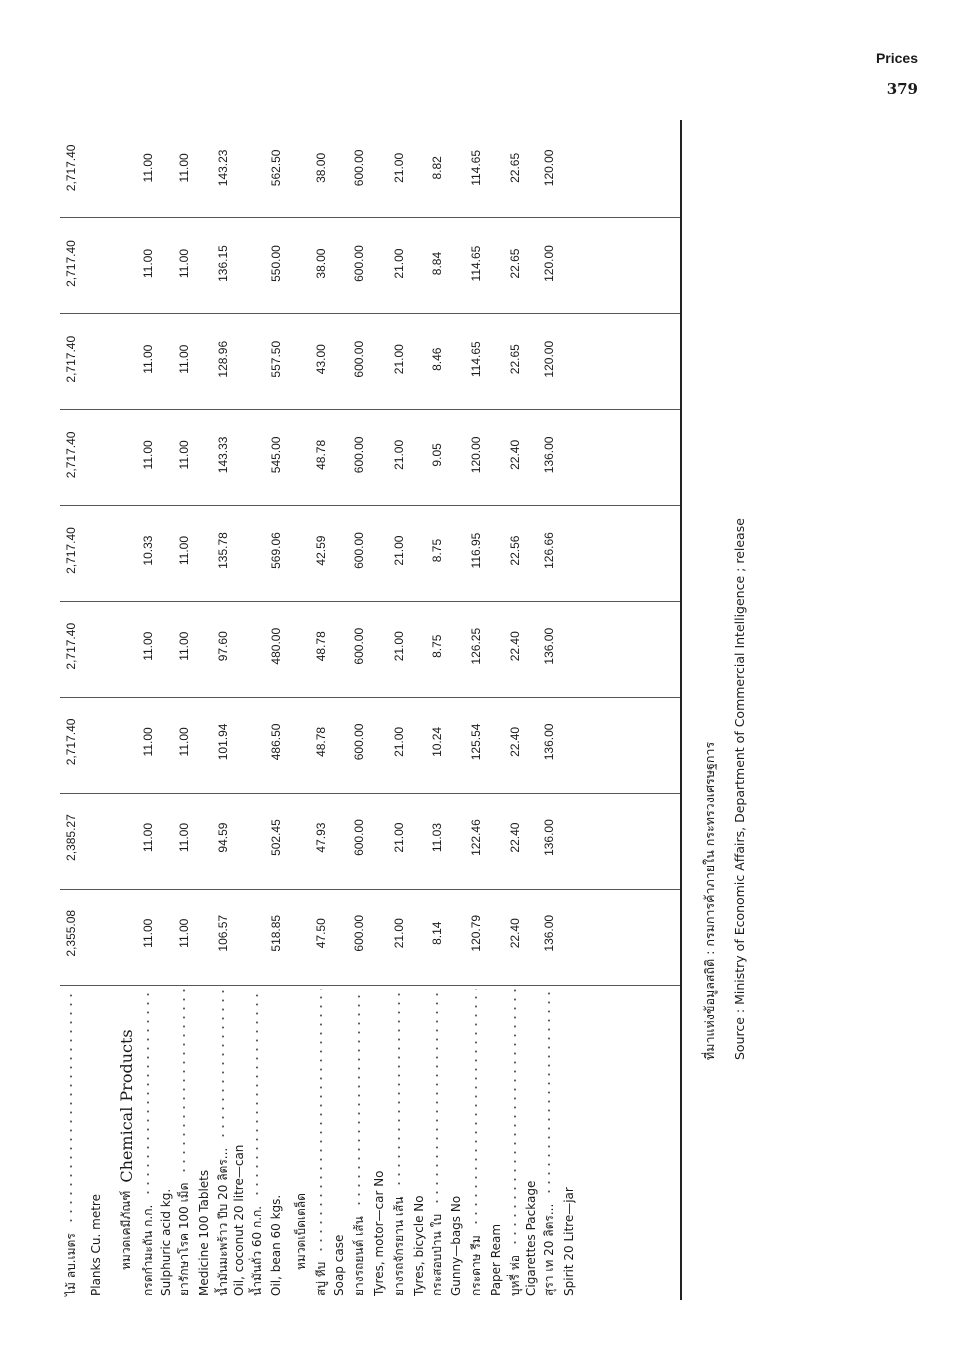 The height and width of the screenshot is (1362, 966). What do you see at coordinates (902, 89) in the screenshot?
I see `page-number: 379` at bounding box center [902, 89].